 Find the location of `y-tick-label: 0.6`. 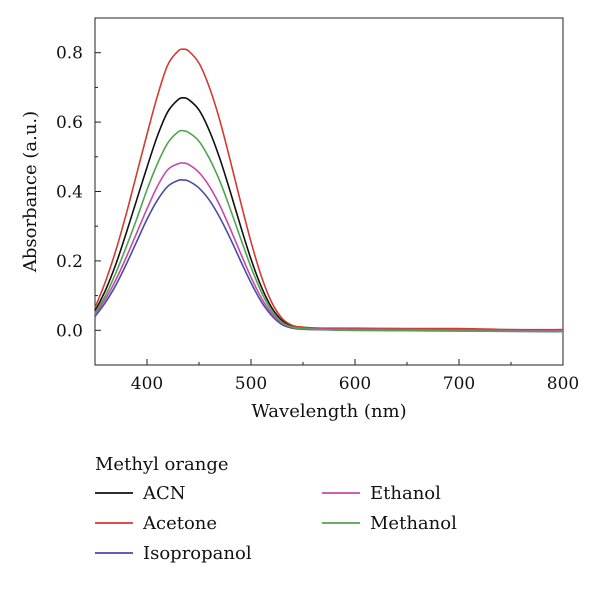

y-tick-label: 0.6 is located at coordinates (69, 123).